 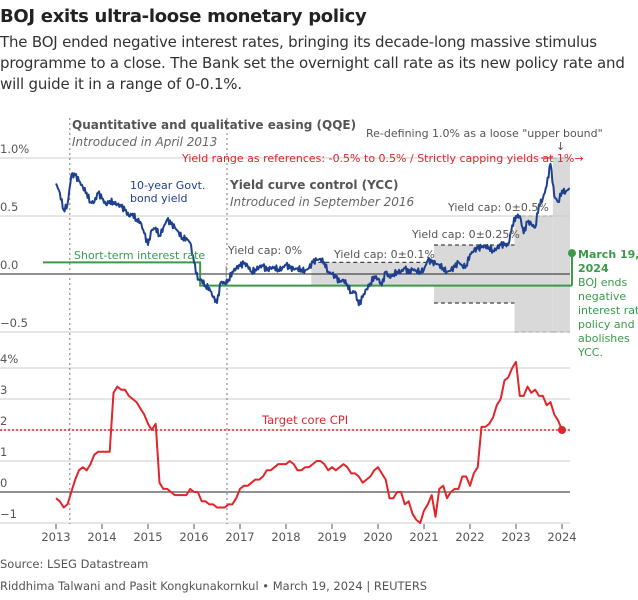 What do you see at coordinates (608, 310) in the screenshot?
I see `march-annotation-line-3: interest rate` at bounding box center [608, 310].